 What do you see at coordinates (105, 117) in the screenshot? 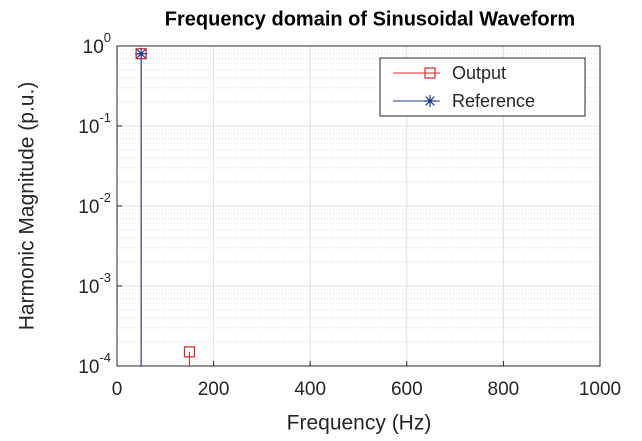
I see `y-tick-exponent: -1` at bounding box center [105, 117].